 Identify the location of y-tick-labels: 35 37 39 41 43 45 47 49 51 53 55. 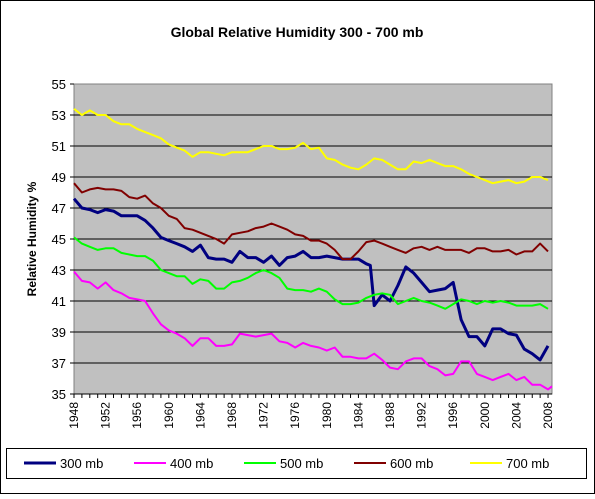
(63, 239).